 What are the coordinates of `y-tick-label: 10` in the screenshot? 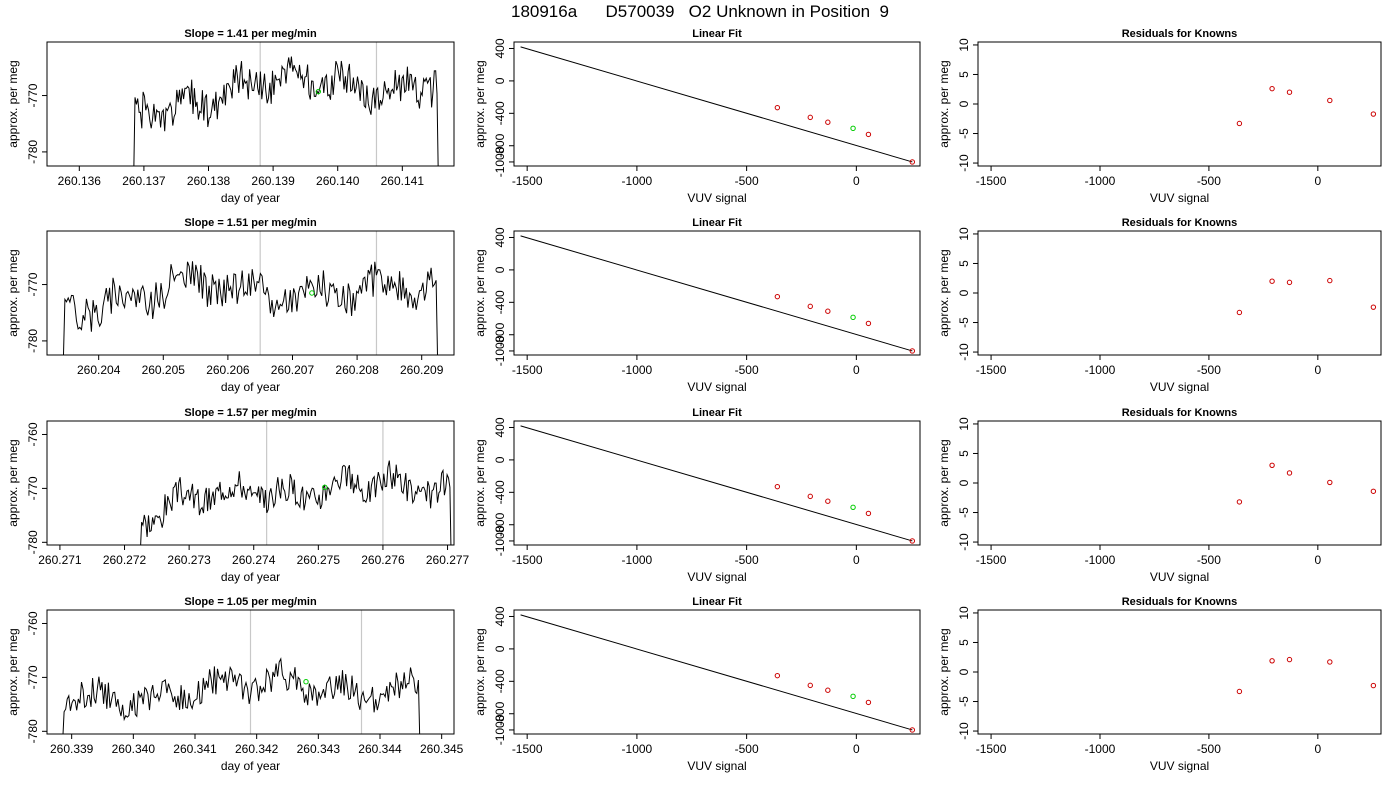 It's located at (964, 613).